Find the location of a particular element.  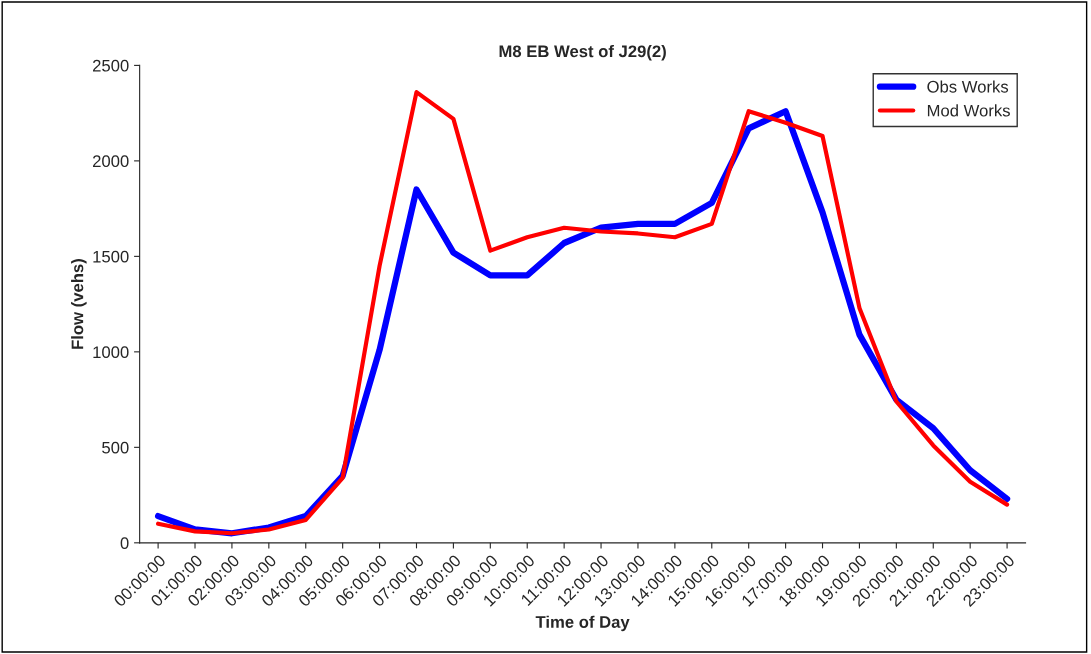

legend-label: Mod Works is located at coordinates (968, 110).